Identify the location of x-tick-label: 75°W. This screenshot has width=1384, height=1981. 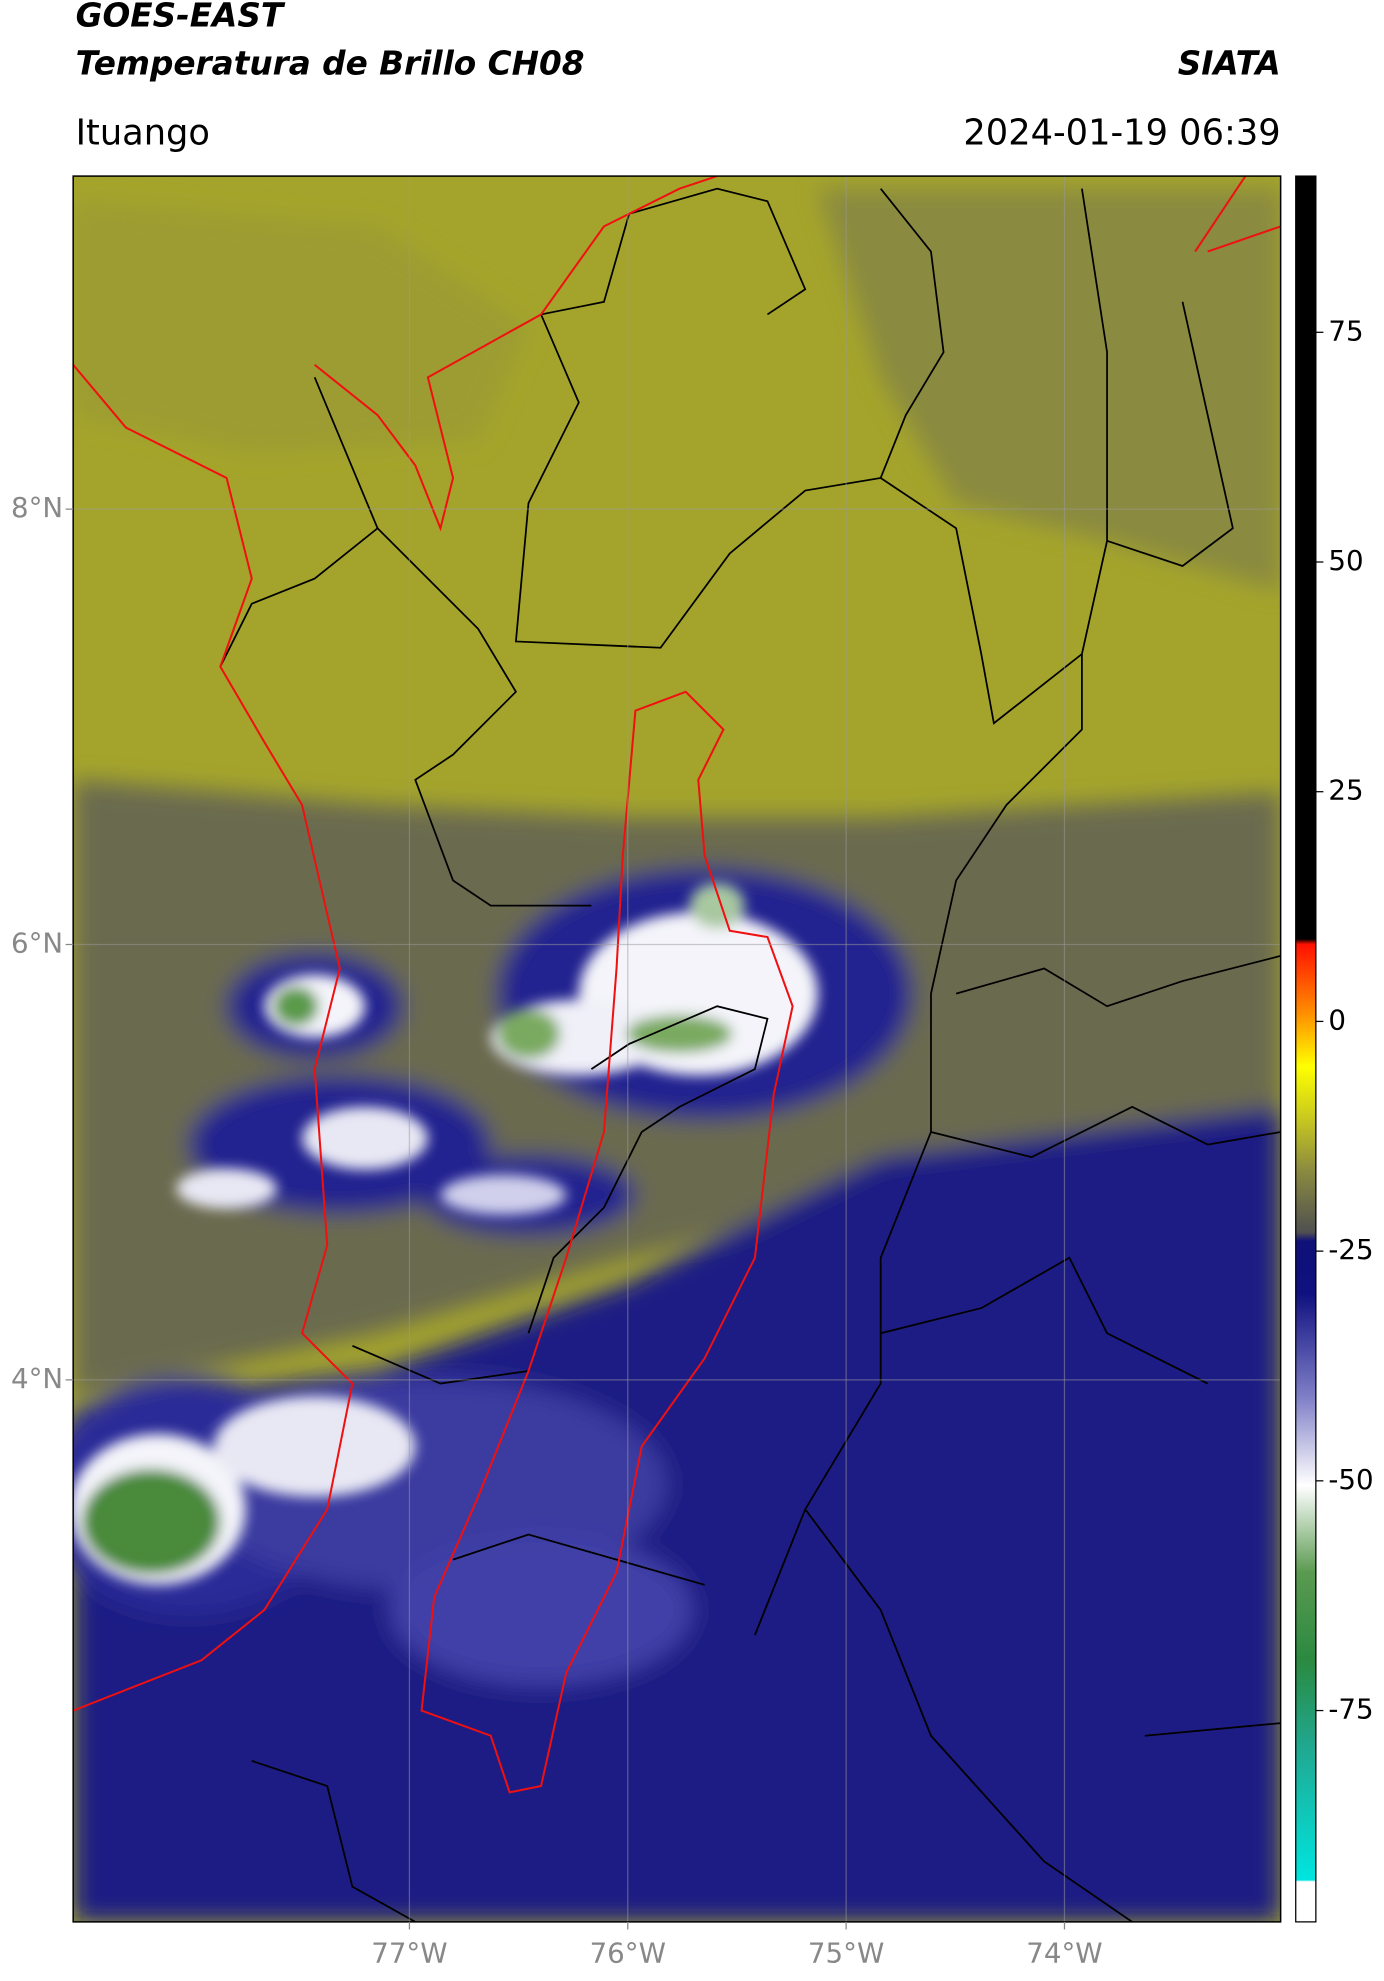
(846, 1953).